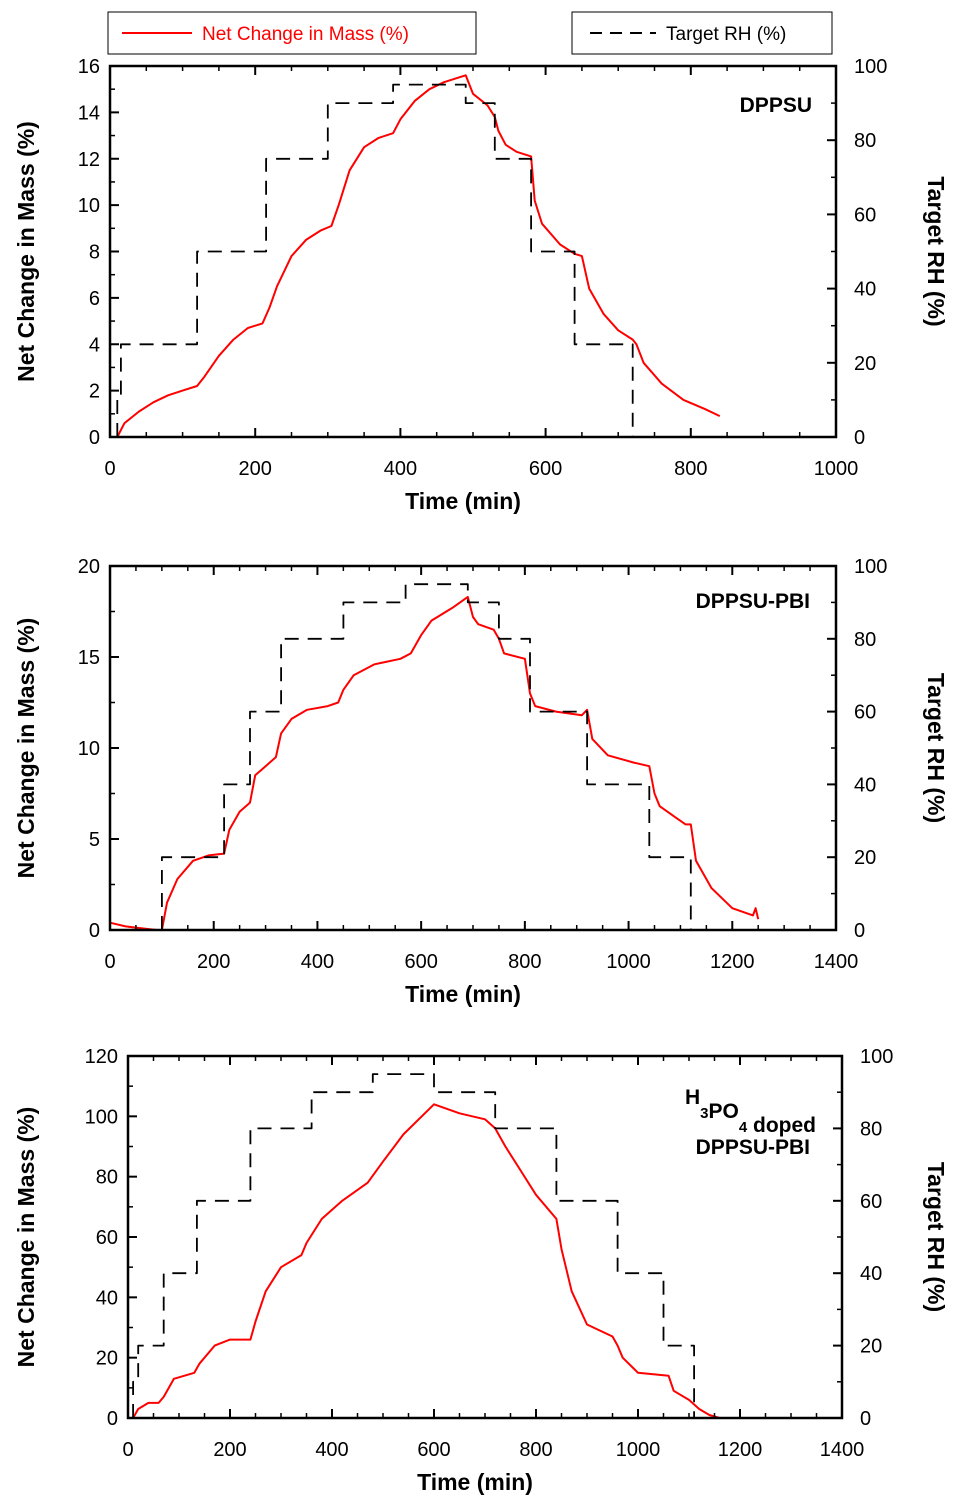 This screenshot has height=1504, width=953. Describe the element at coordinates (723, 1111) in the screenshot. I see `panel-label-part: PO` at that location.